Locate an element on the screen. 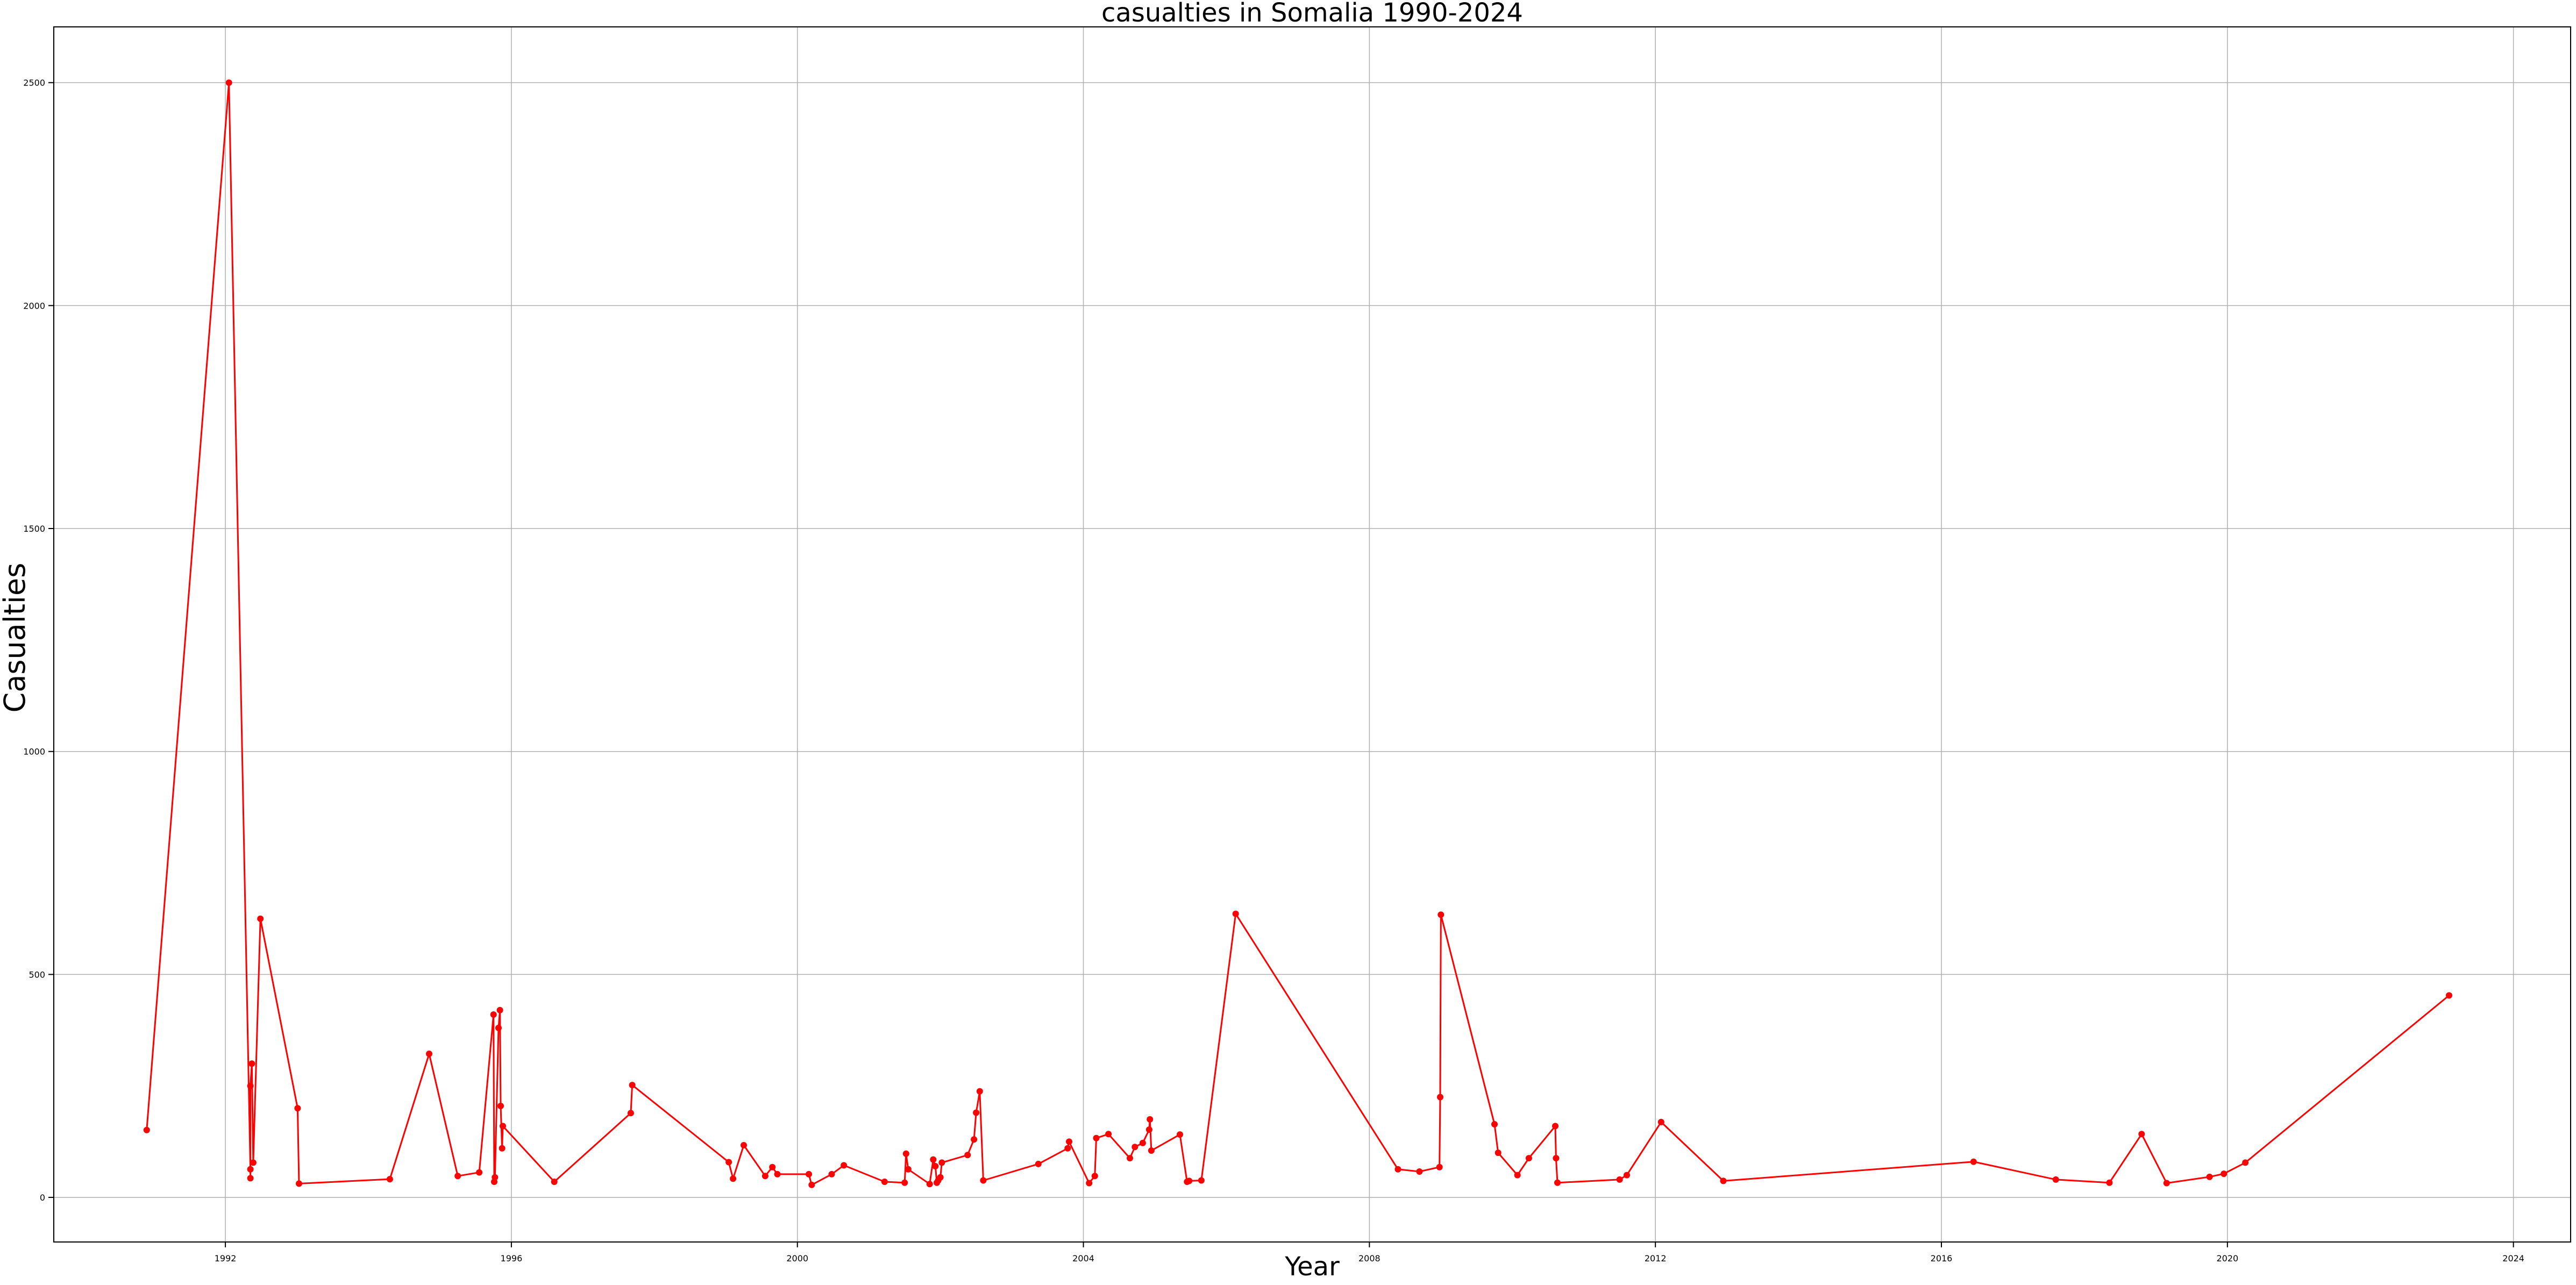 This screenshot has height=1285, width=2576. x-tick-label: 2004 is located at coordinates (1083, 1258).